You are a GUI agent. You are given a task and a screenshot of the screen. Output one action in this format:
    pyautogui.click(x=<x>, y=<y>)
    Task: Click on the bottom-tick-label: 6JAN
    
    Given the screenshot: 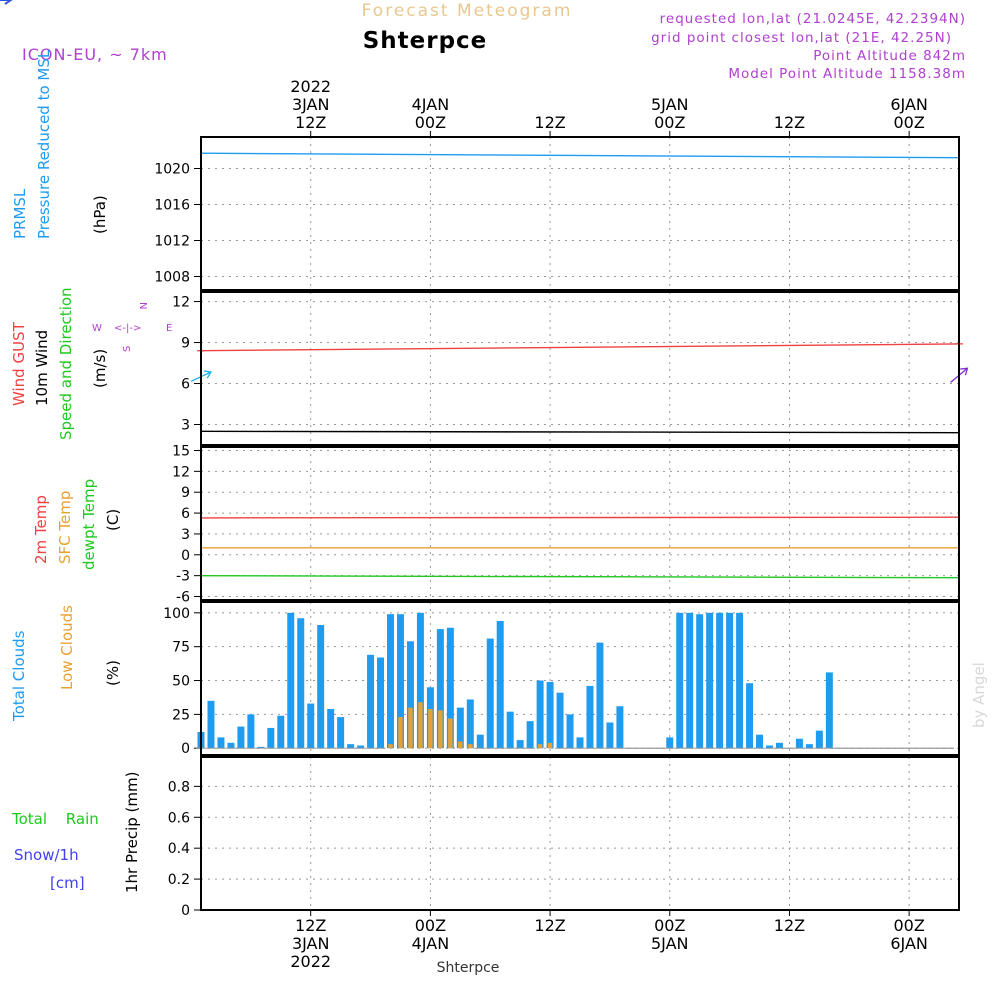 What is the action you would take?
    pyautogui.click(x=909, y=943)
    